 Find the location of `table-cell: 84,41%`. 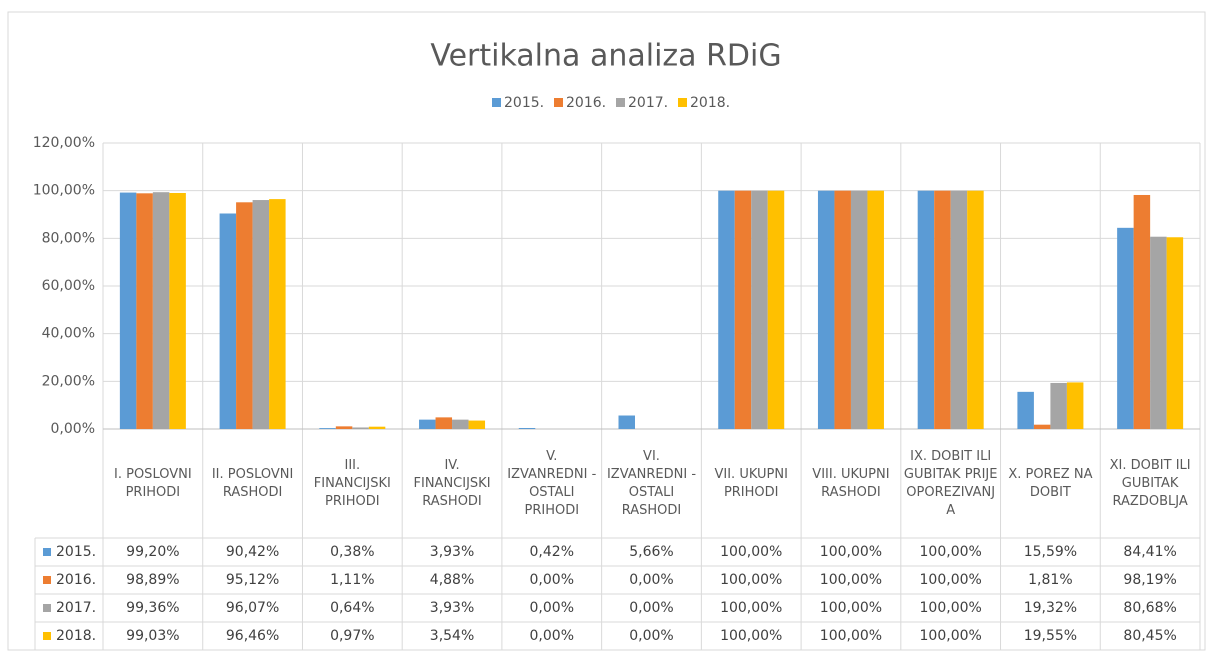

table-cell: 84,41% is located at coordinates (1150, 552).